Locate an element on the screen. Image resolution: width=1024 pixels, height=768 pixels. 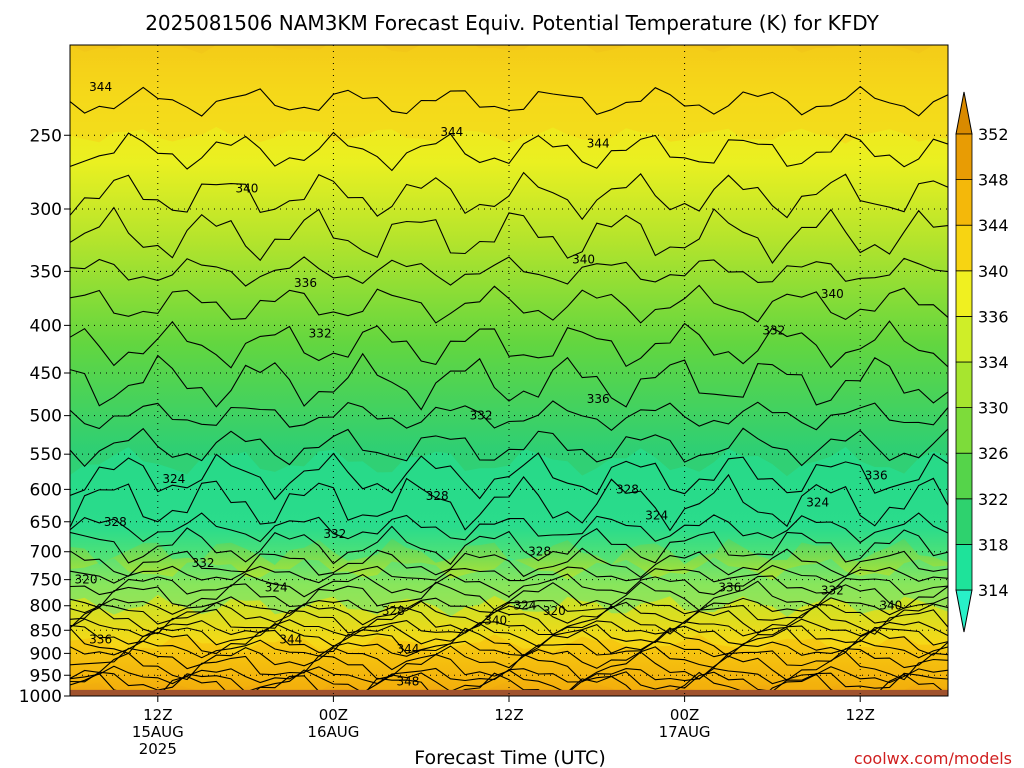
y-tick-label: 550 is located at coordinates (46, 455).